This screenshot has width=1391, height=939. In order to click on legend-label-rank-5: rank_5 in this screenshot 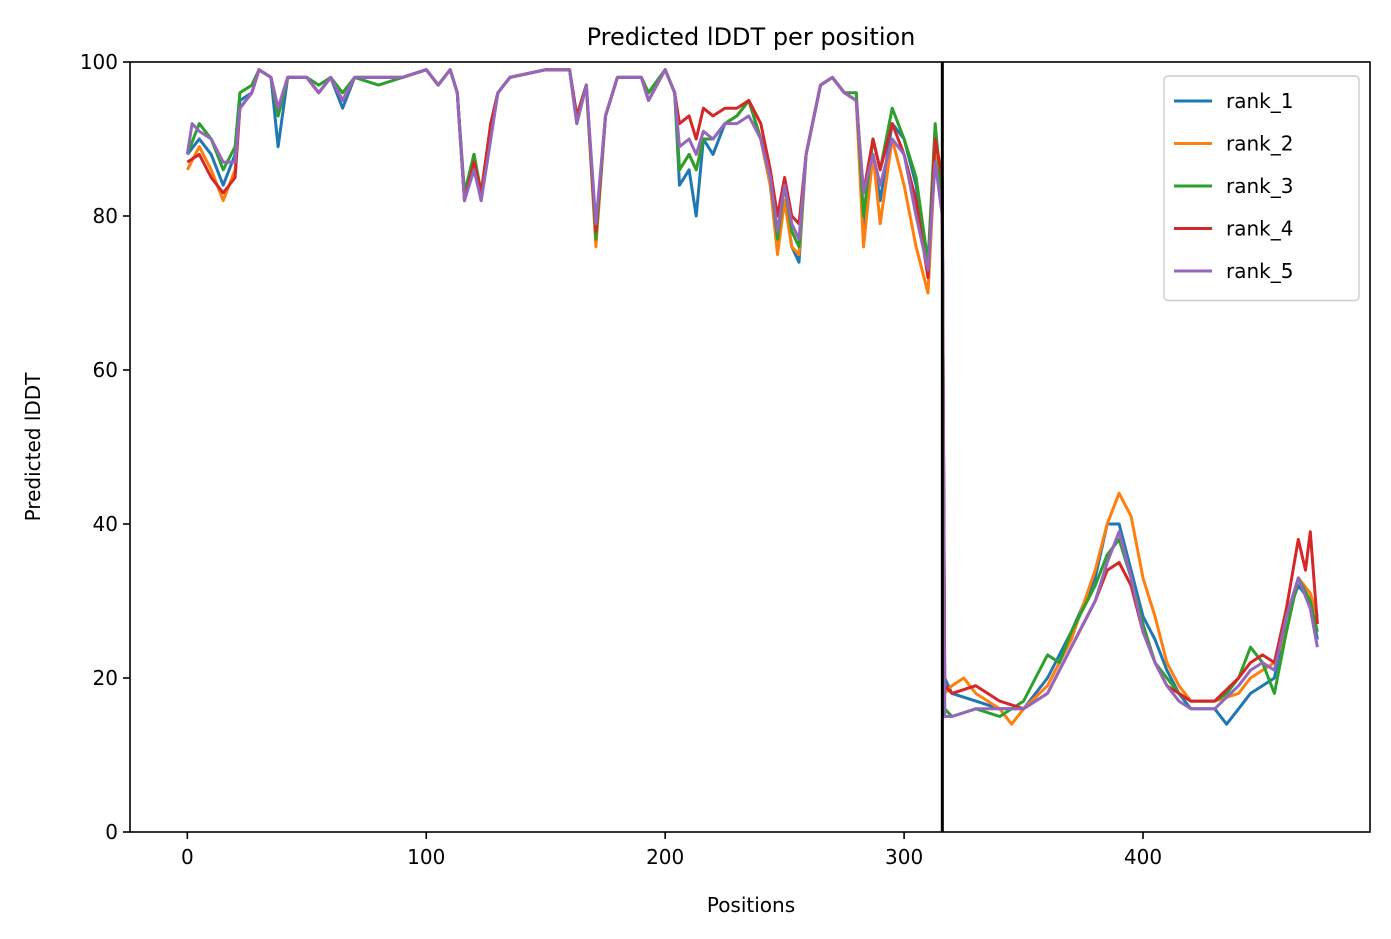, I will do `click(1259, 271)`.